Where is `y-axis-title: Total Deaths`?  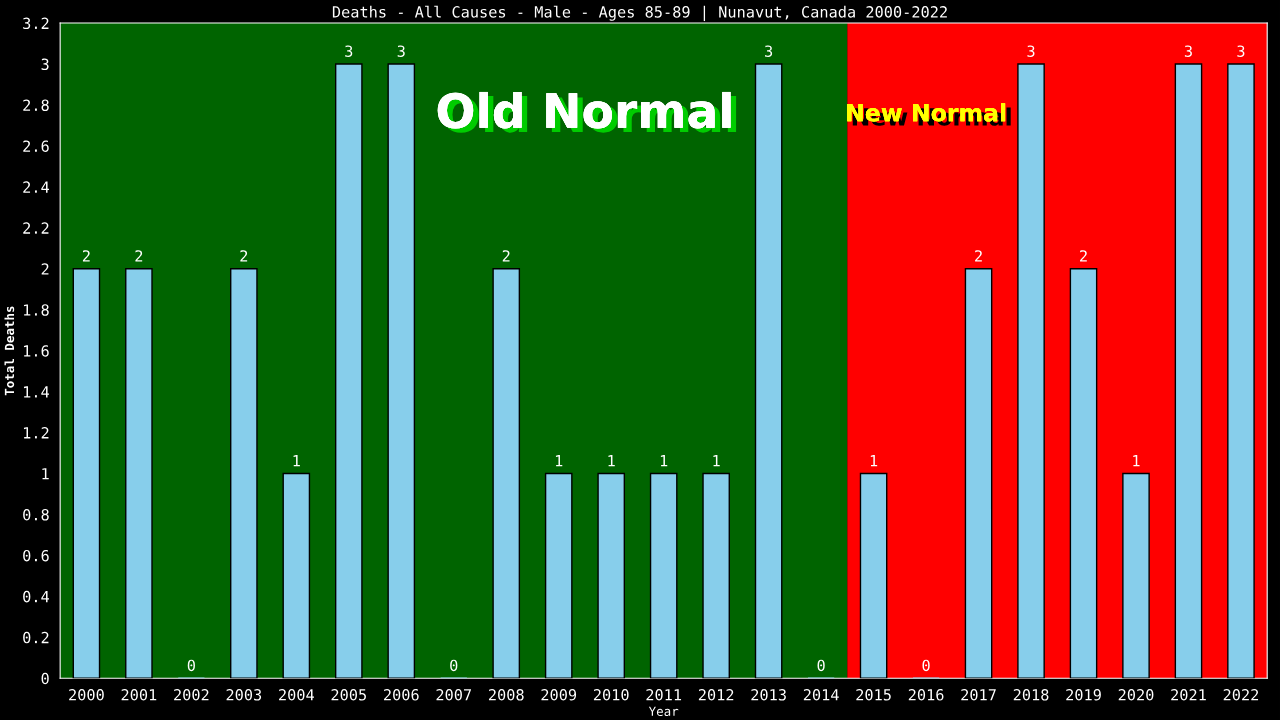 y-axis-title: Total Deaths is located at coordinates (9, 351).